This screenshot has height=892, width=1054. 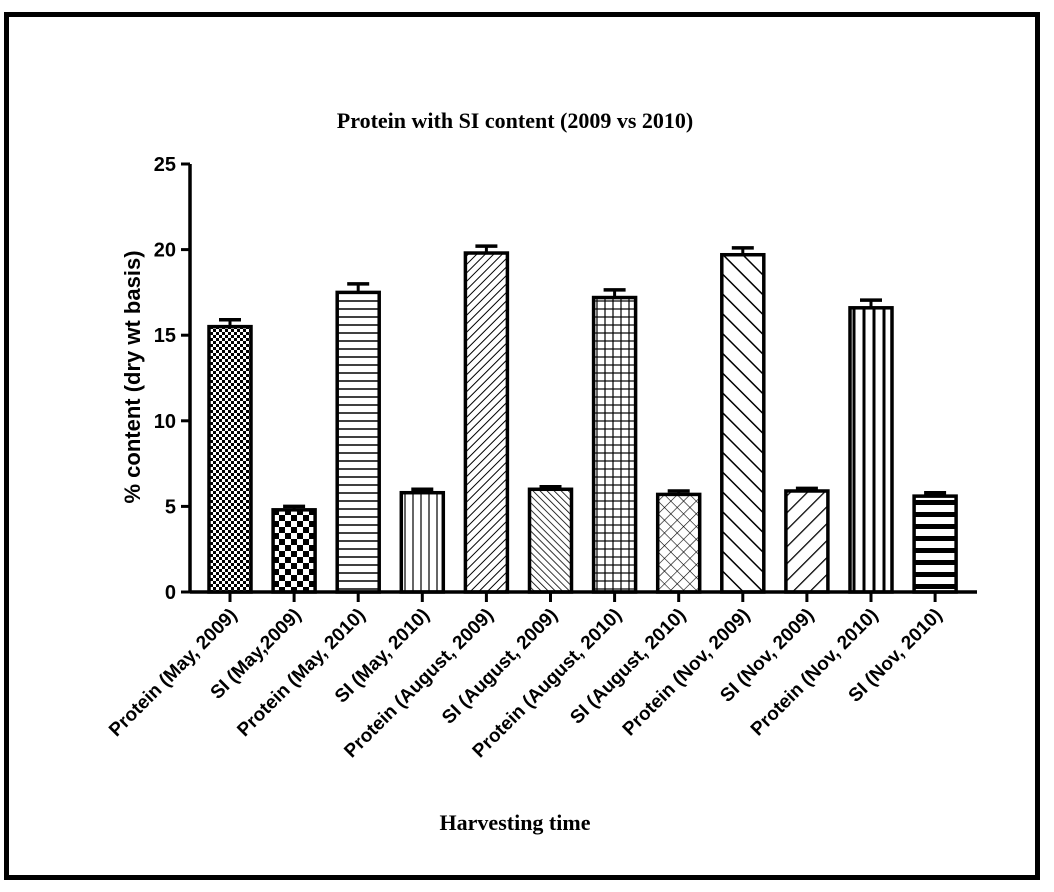 I want to click on y-tick-label: 5, so click(x=170, y=507).